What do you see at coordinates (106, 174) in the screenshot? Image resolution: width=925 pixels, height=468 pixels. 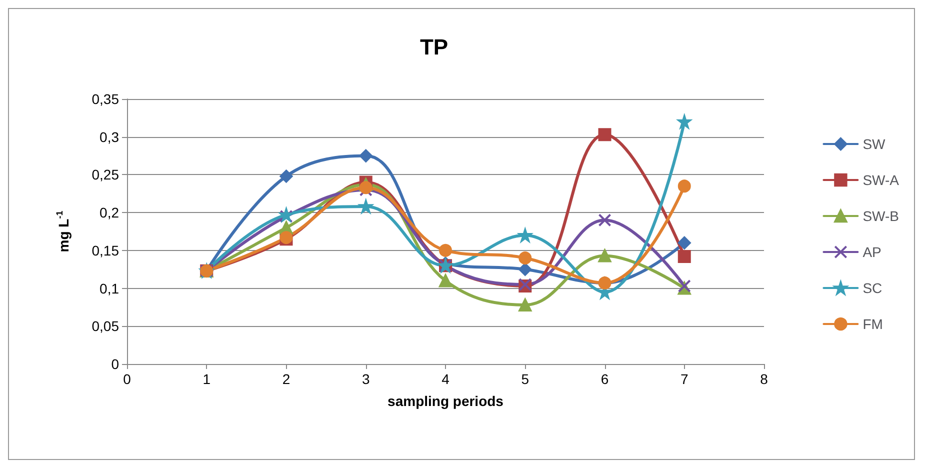 I see `y-tick-label: 0,25` at bounding box center [106, 174].